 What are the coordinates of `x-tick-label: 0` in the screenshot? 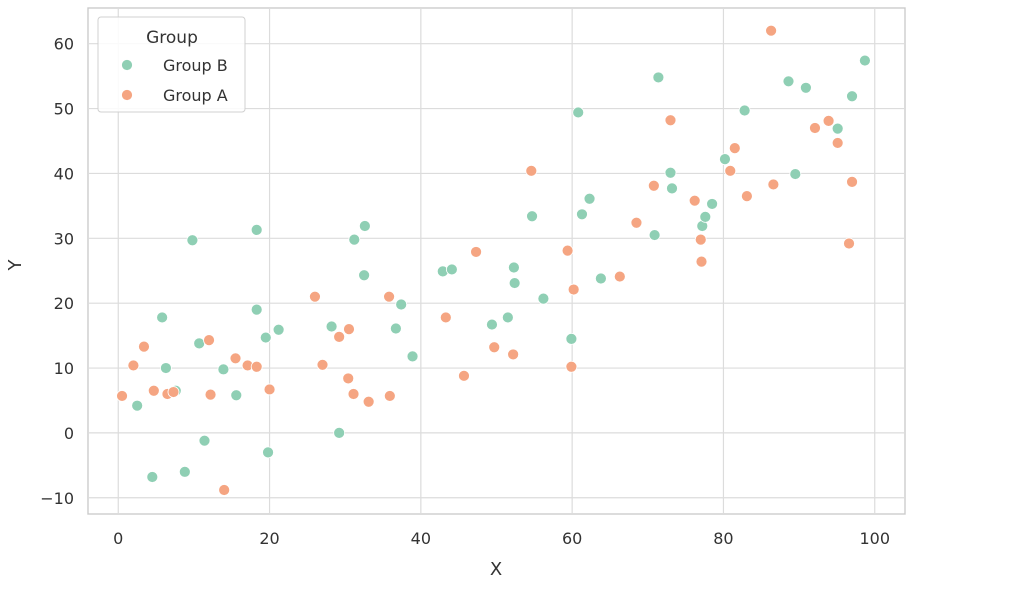 It's located at (118, 538).